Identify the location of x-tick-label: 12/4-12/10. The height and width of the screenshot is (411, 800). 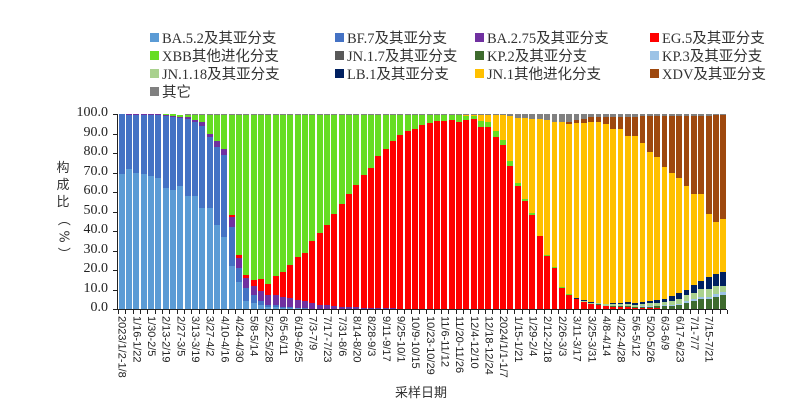
(473, 342).